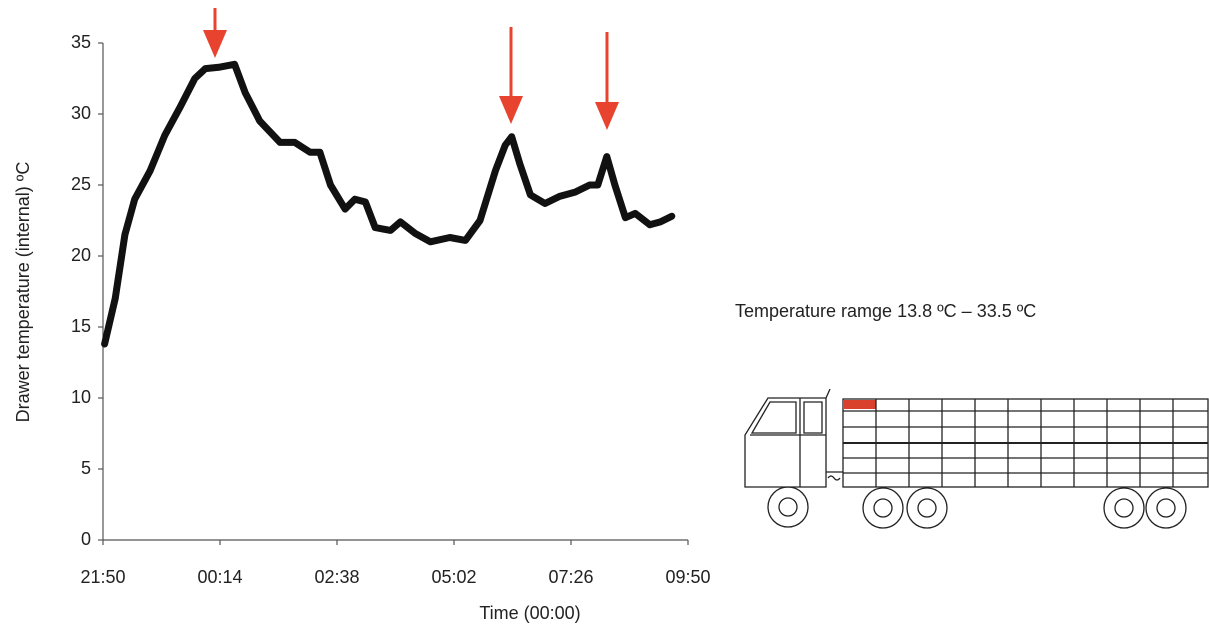 The image size is (1209, 627). I want to click on y-tick-label: 20, so click(81, 255).